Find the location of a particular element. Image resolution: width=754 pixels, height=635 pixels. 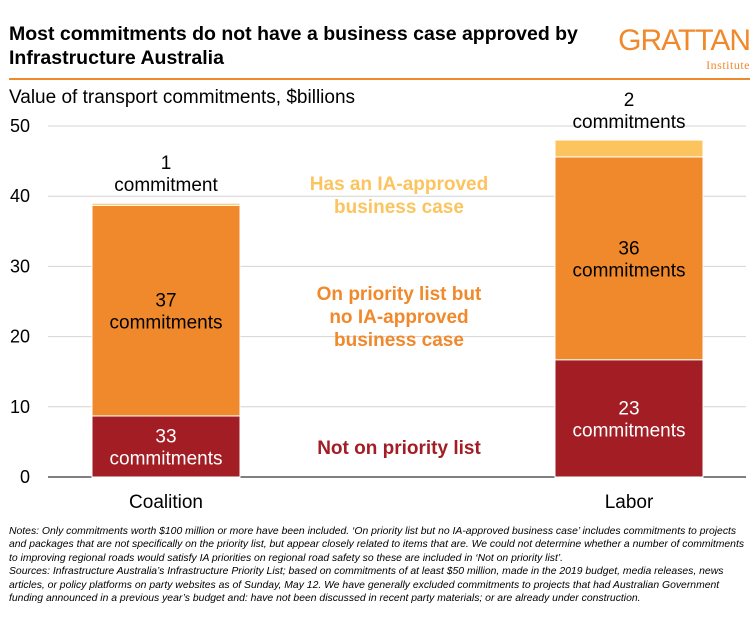

grattan-logo: GRATTAN Institute is located at coordinates (681, 48).